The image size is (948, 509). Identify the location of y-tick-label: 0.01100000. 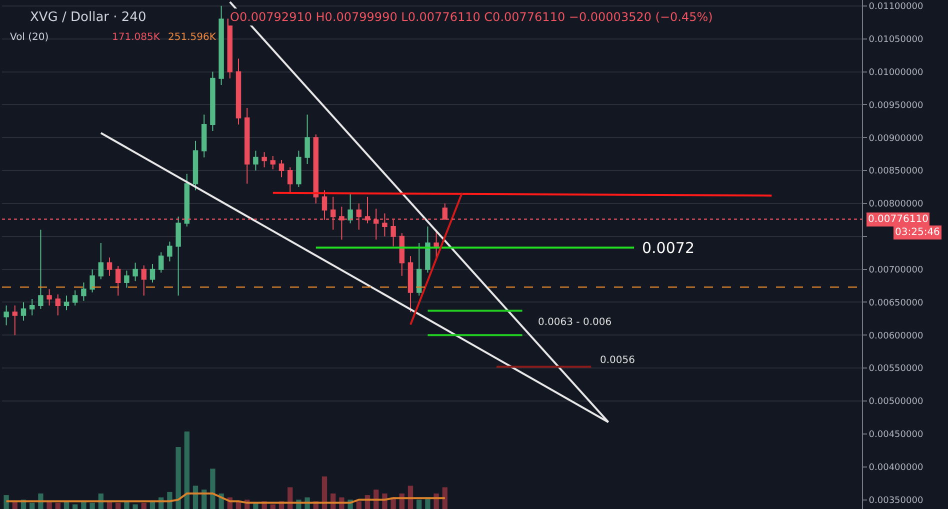
(896, 7).